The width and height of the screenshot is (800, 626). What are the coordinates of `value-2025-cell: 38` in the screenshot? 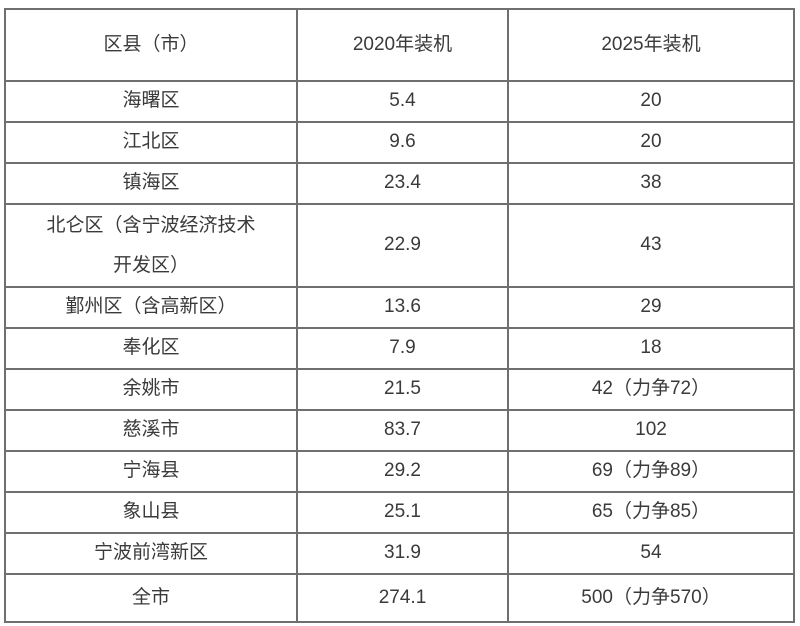 It's located at (651, 183).